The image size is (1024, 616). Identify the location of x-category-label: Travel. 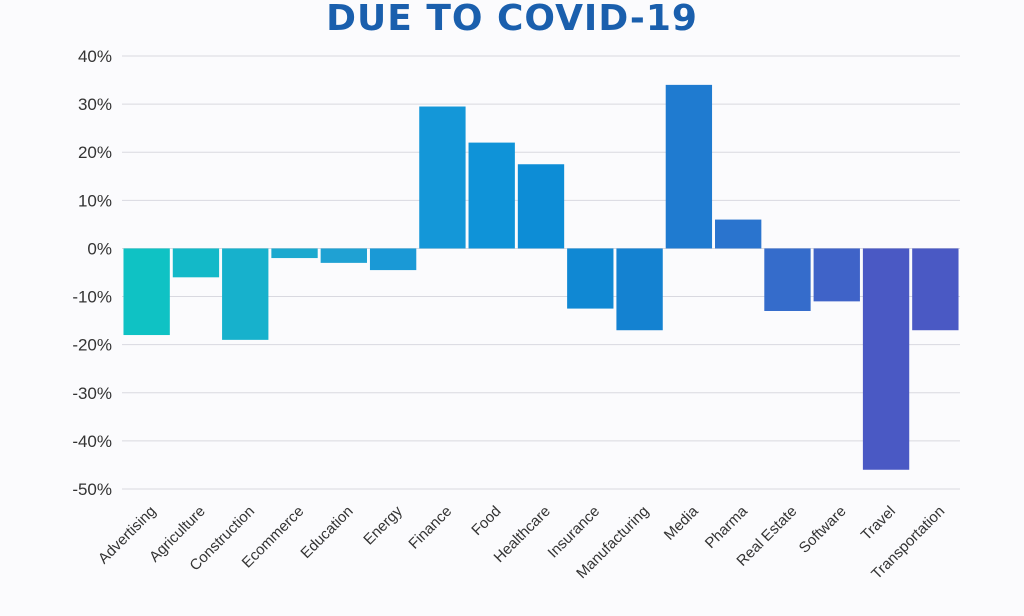
(878, 523).